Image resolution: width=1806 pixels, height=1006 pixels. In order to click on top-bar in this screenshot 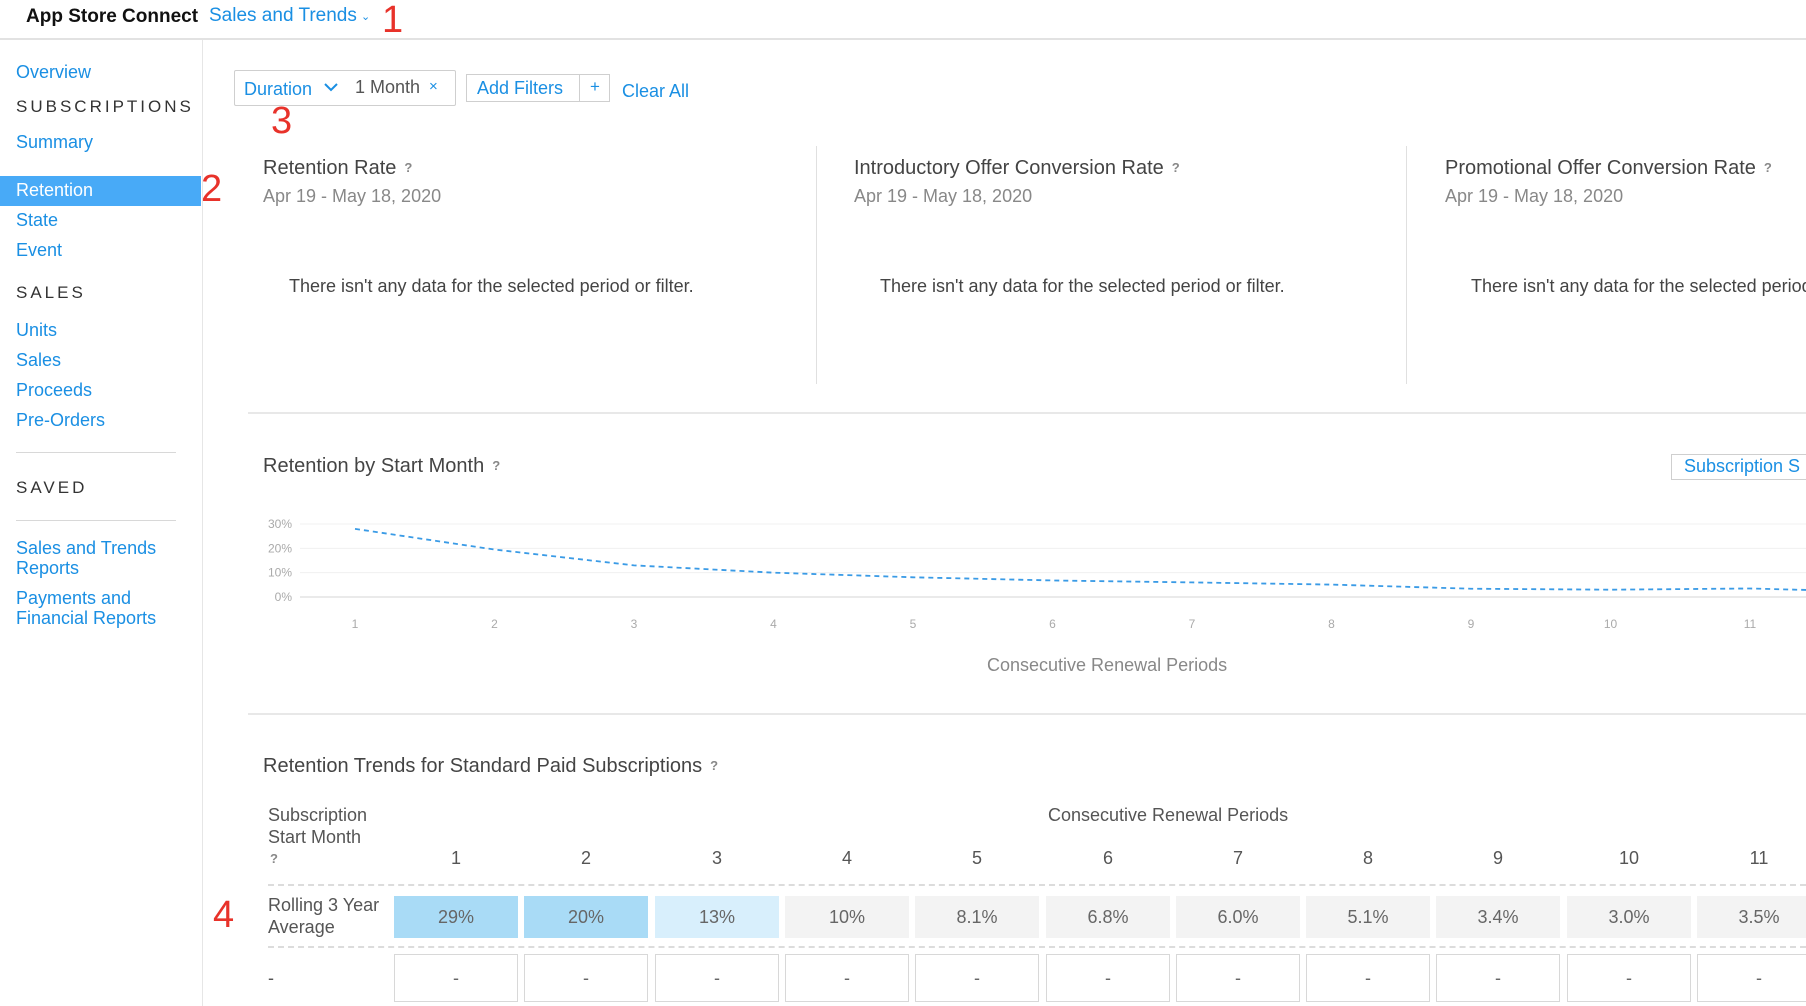, I will do `click(903, 20)`.